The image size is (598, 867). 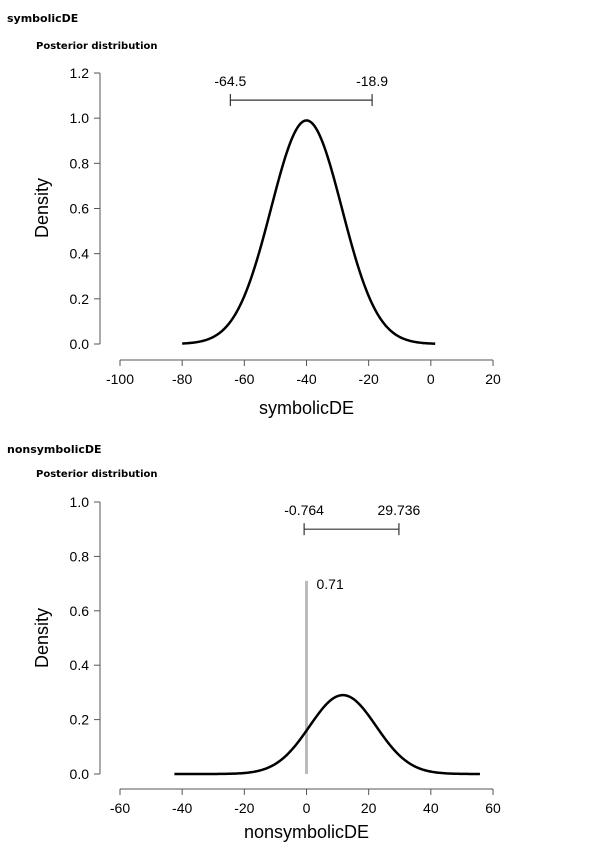 What do you see at coordinates (182, 379) in the screenshot?
I see `x-tick-label: -80` at bounding box center [182, 379].